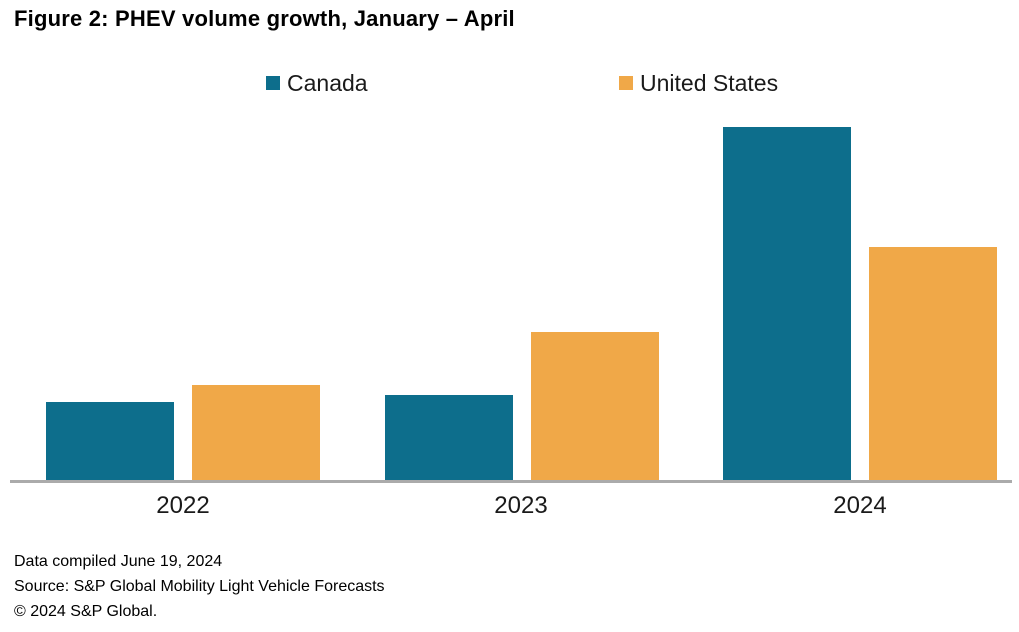  I want to click on x-axis-label-2023: 2023, so click(521, 505).